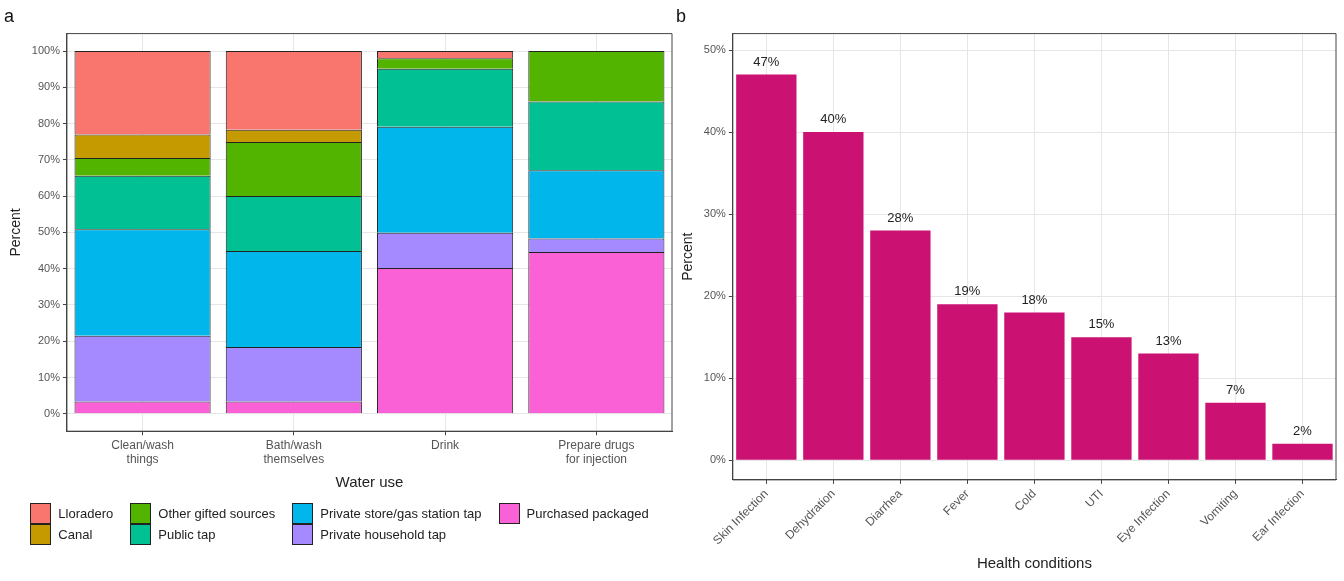 Image resolution: width=1344 pixels, height=581 pixels. What do you see at coordinates (587, 513) in the screenshot?
I see `legend-label: Purchased packaged` at bounding box center [587, 513].